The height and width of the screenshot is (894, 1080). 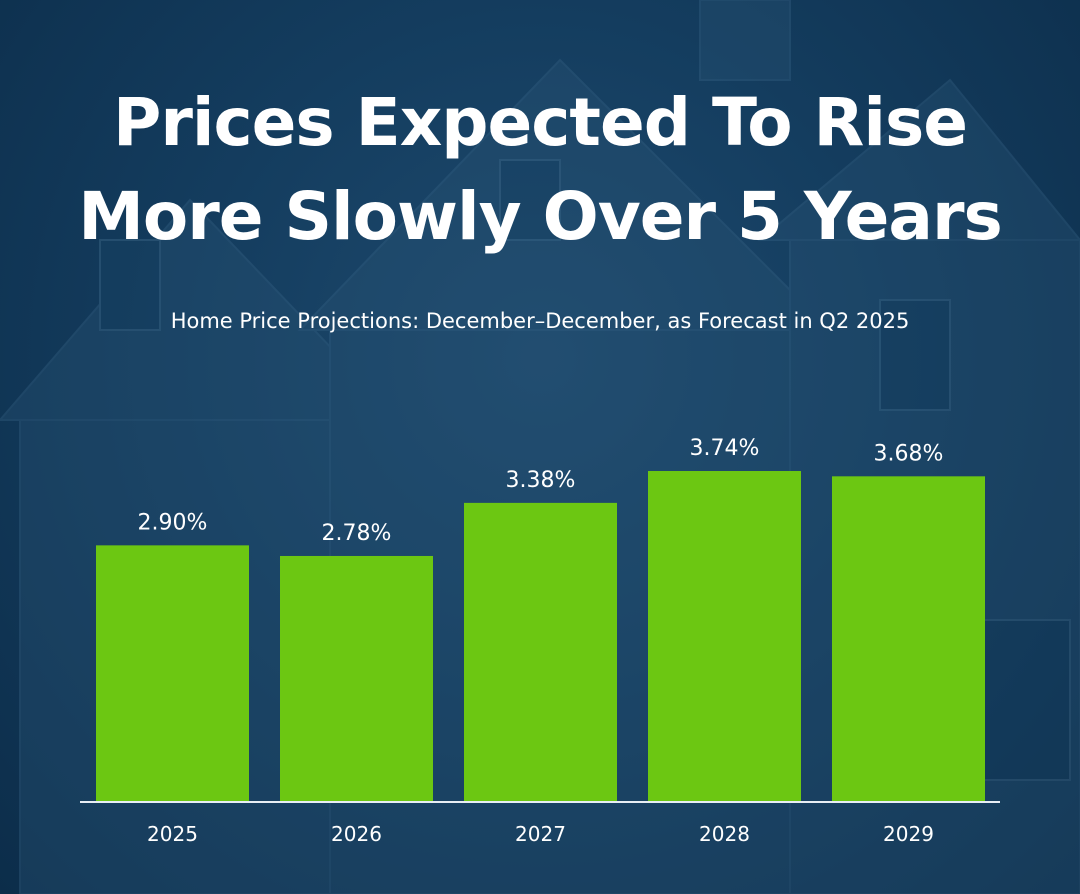 I want to click on x-tick-label-2028: 2028, so click(x=724, y=834).